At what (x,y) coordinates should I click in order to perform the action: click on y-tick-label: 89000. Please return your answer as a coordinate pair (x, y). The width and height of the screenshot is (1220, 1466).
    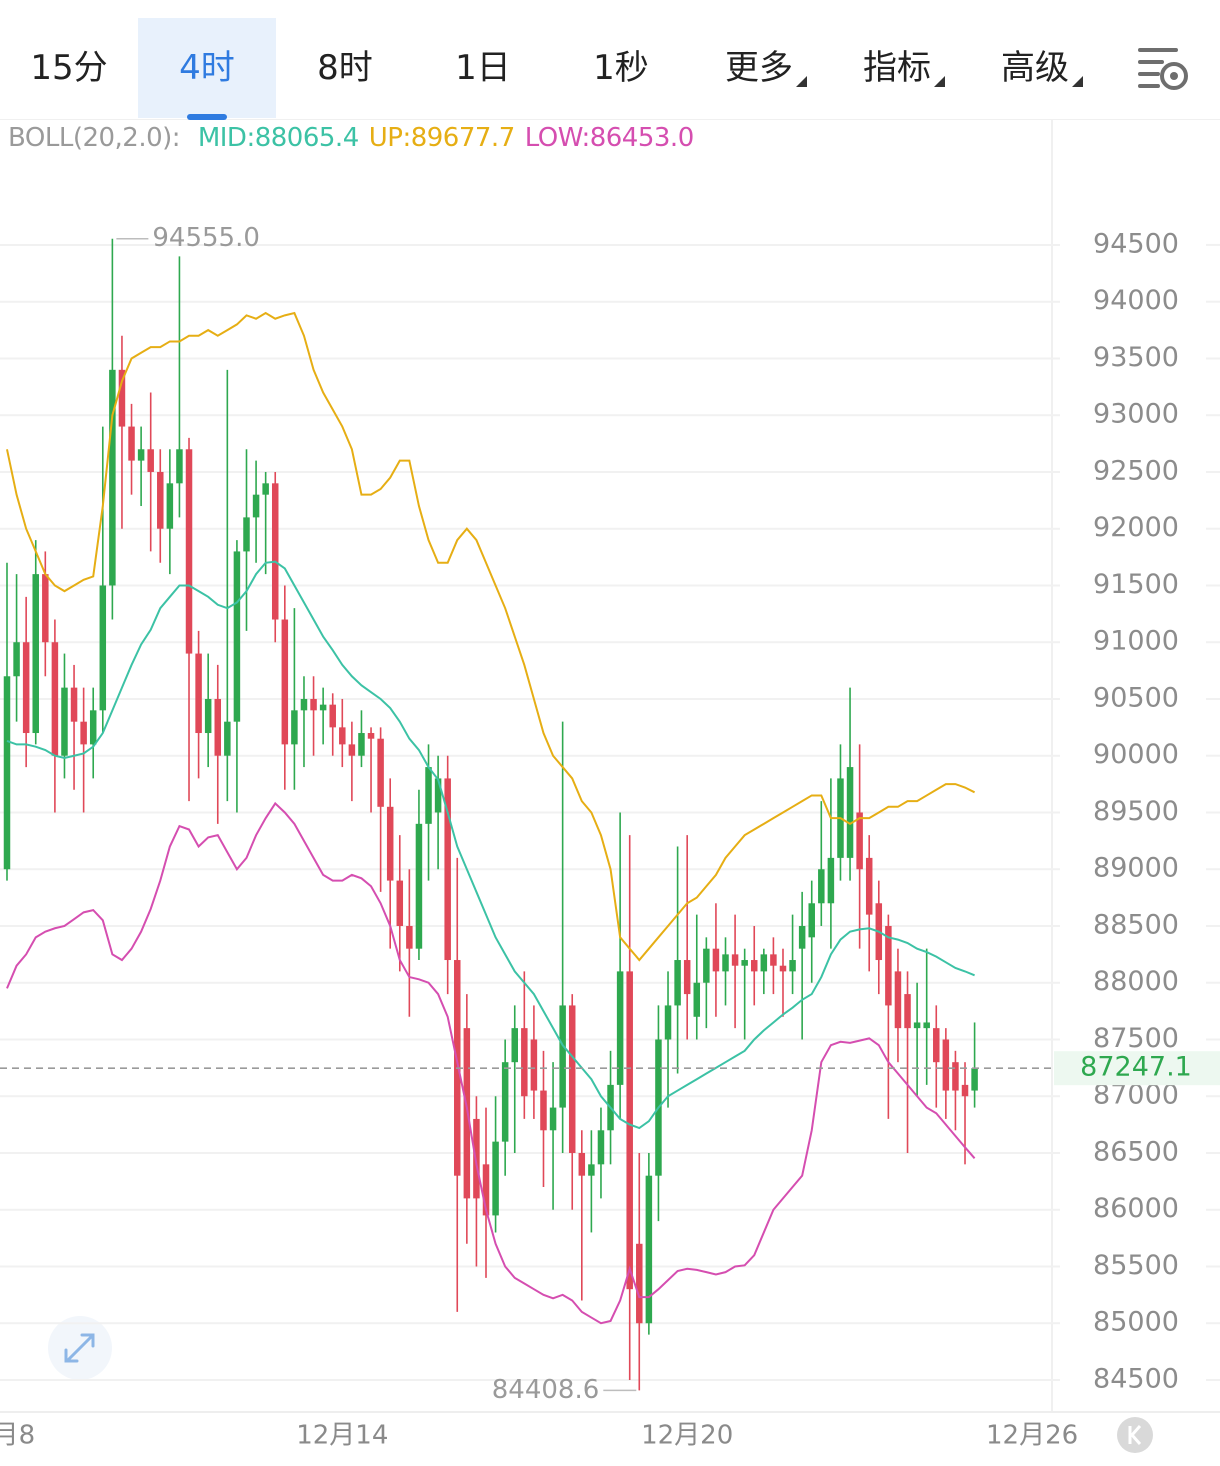
    Looking at the image, I should click on (1136, 868).